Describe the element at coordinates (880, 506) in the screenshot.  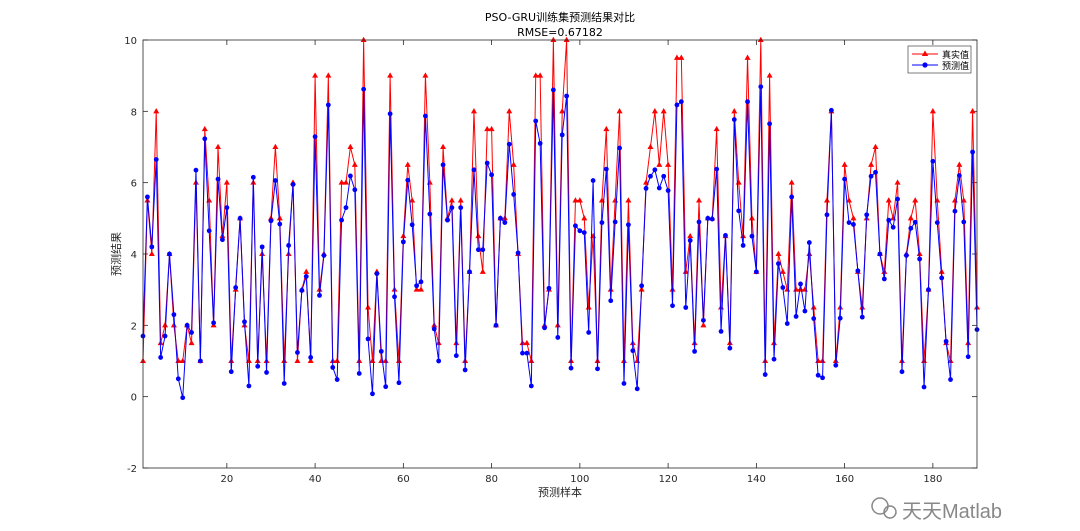
I see `wechat-icon` at that location.